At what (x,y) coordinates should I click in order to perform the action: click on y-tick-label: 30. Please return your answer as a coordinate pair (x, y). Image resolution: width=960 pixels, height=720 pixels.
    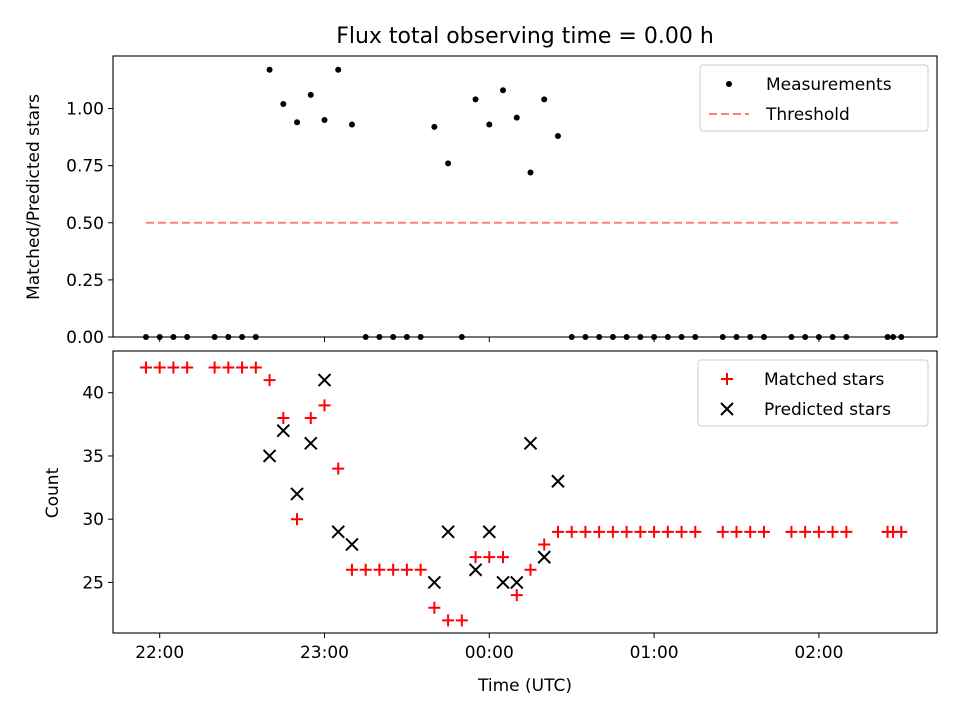
    Looking at the image, I should click on (93, 520).